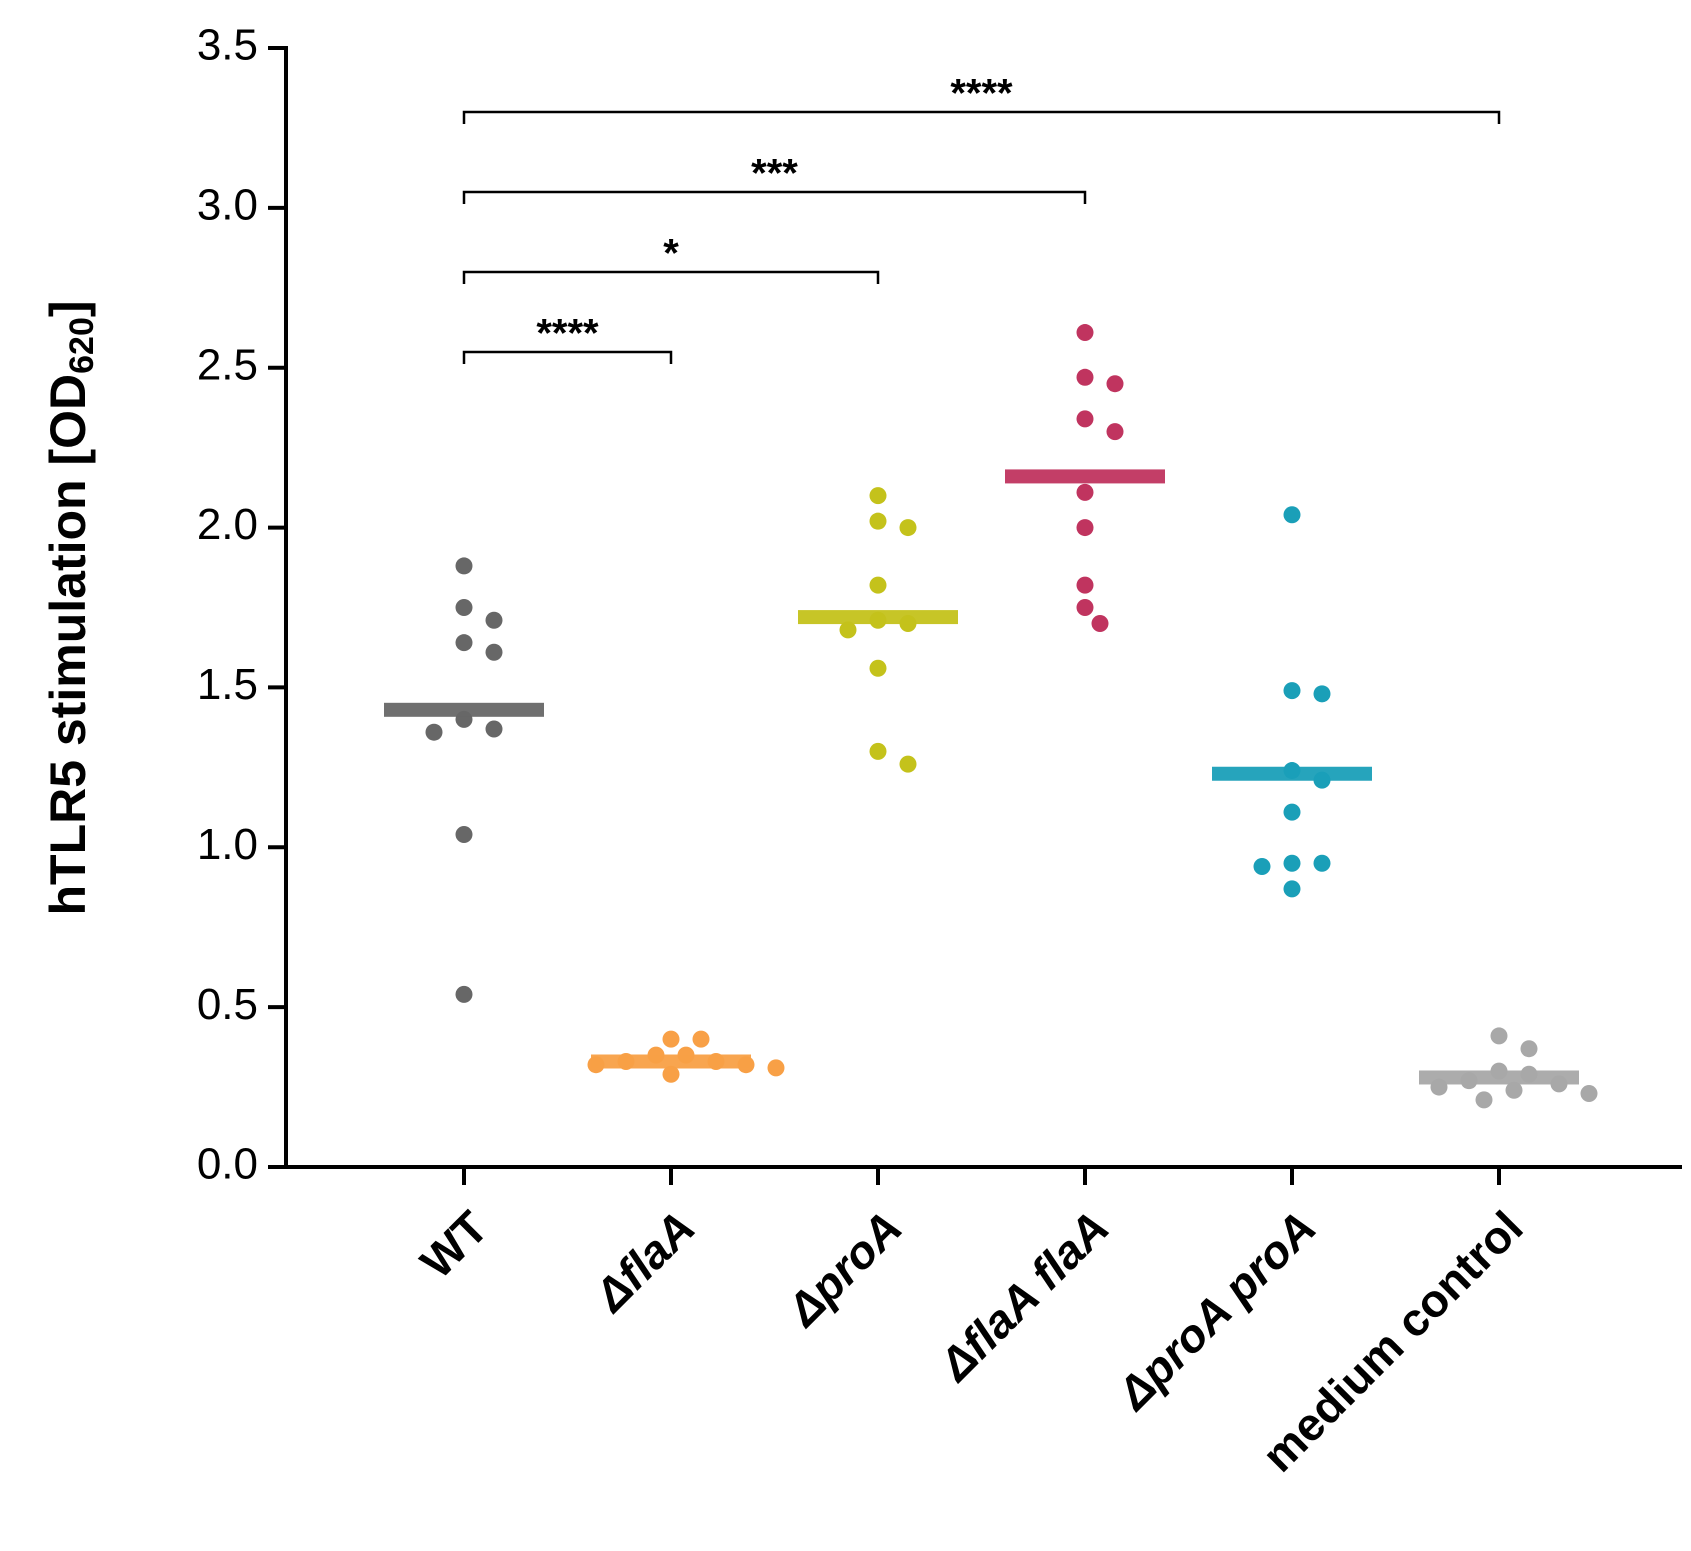  I want to click on y-tick-label: 0.0, so click(227, 1164).